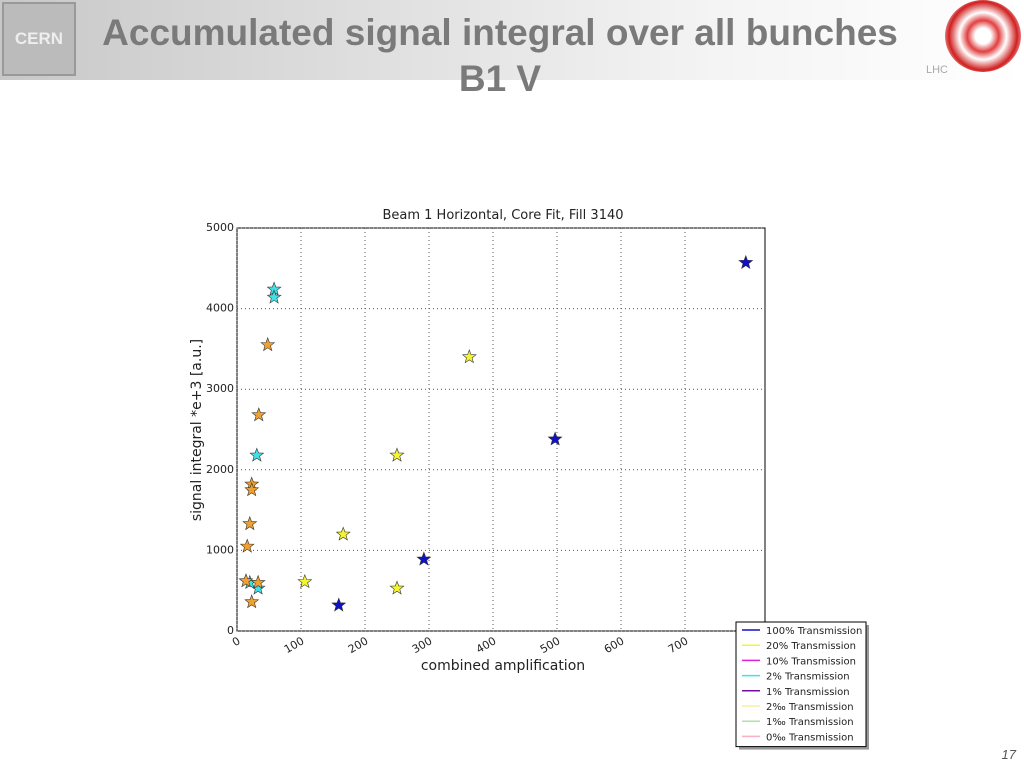 This screenshot has height=768, width=1024. What do you see at coordinates (811, 646) in the screenshot?
I see `legend-label: 20% Transmission` at bounding box center [811, 646].